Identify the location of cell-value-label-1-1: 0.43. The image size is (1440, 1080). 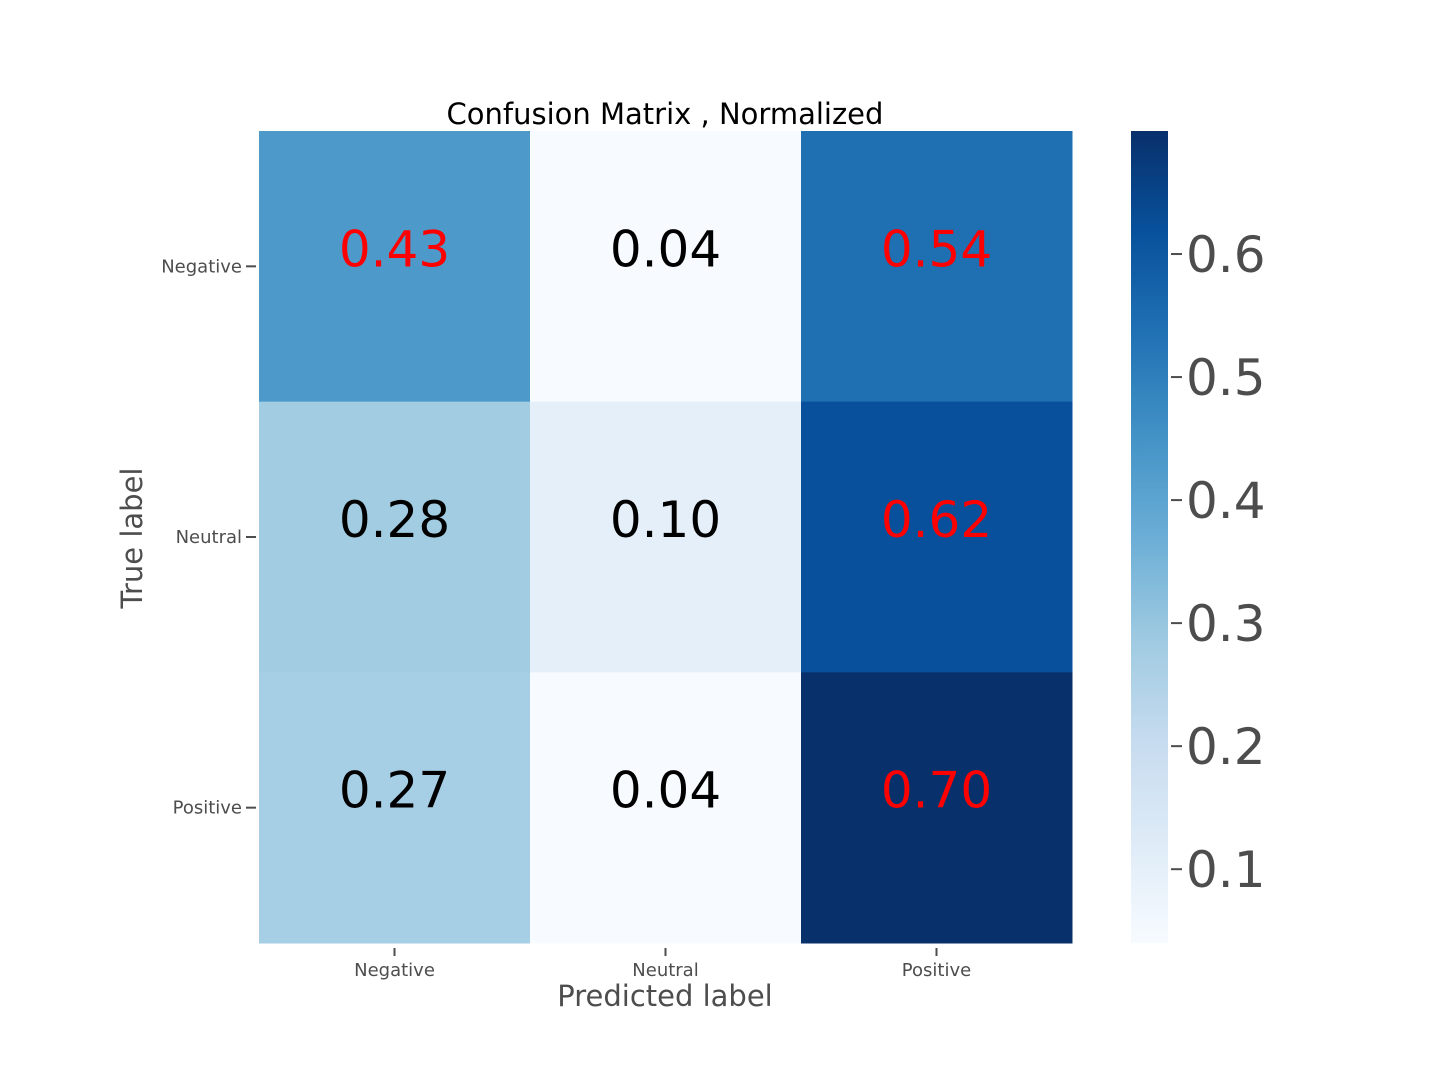
(394, 249).